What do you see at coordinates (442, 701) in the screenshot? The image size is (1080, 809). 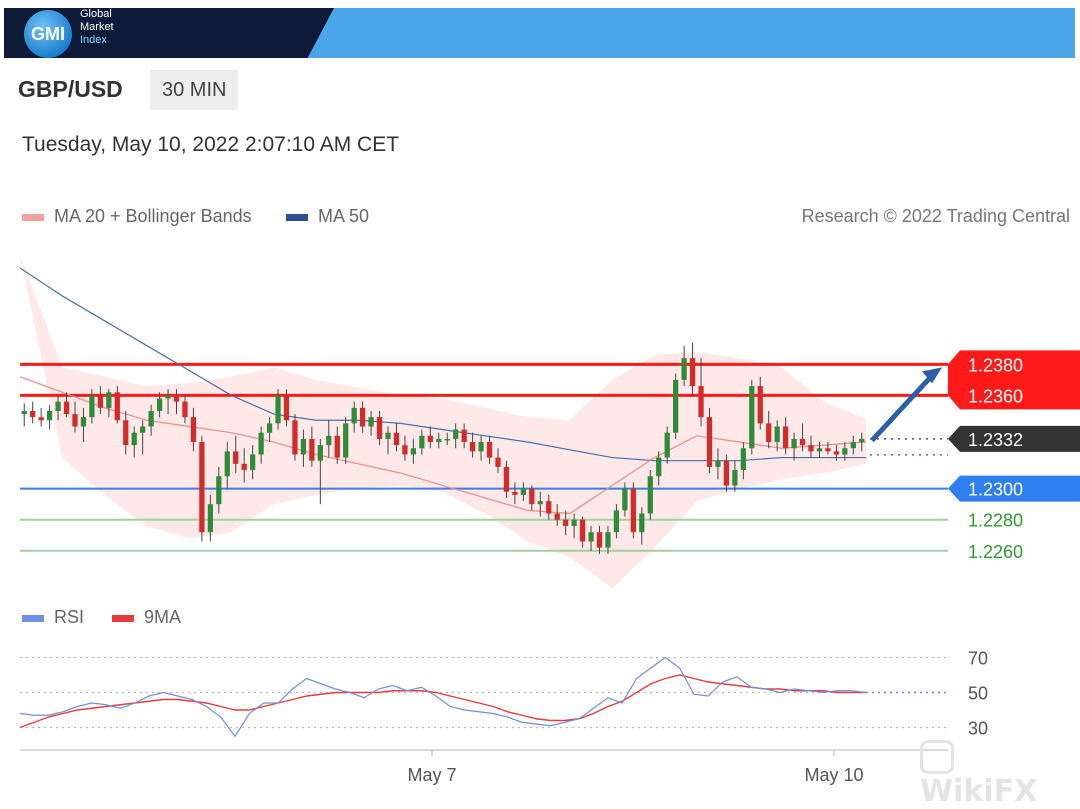 I see `rsi-9ma-line` at bounding box center [442, 701].